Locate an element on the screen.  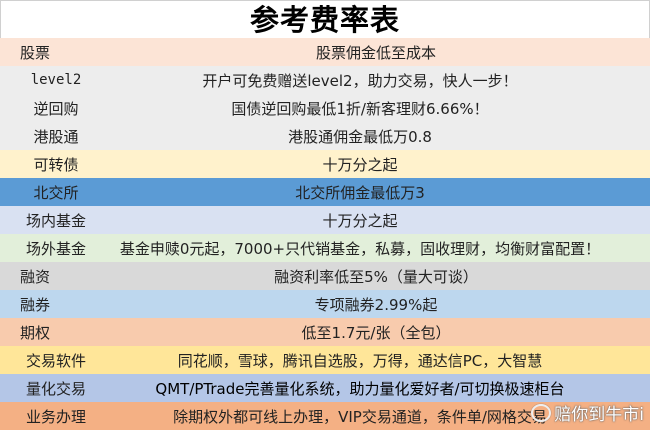
table-row: 交易软件 同花顺，雪球，腾讯自选股，万得，通达信PC，大智慧 is located at coordinates (325, 360).